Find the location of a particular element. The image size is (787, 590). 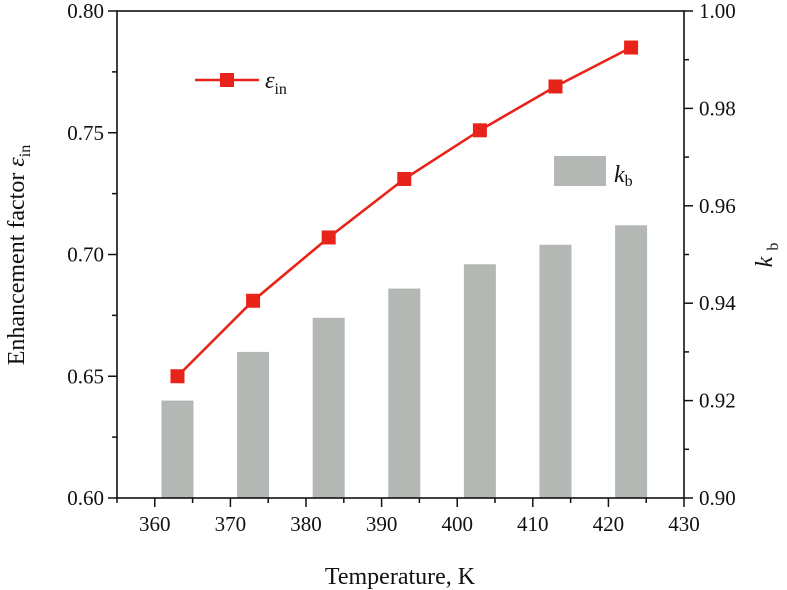

x-tick-label: 360 is located at coordinates (155, 524).